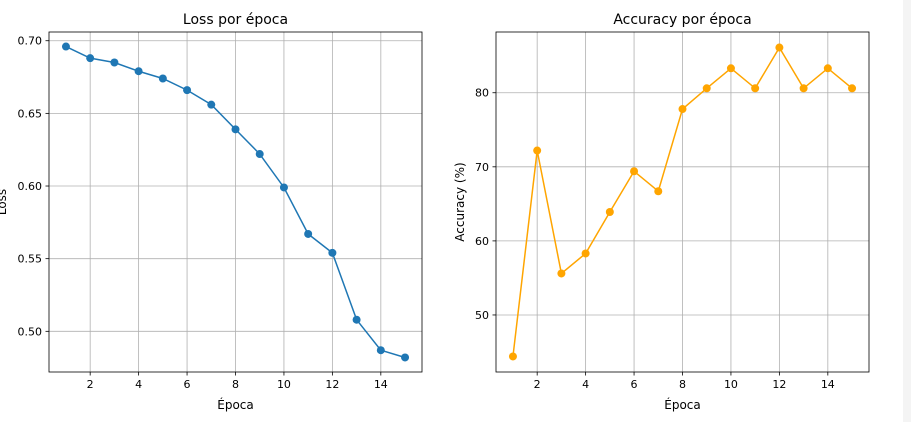  What do you see at coordinates (30, 186) in the screenshot?
I see `loss-ytick-label: 0.60` at bounding box center [30, 186].